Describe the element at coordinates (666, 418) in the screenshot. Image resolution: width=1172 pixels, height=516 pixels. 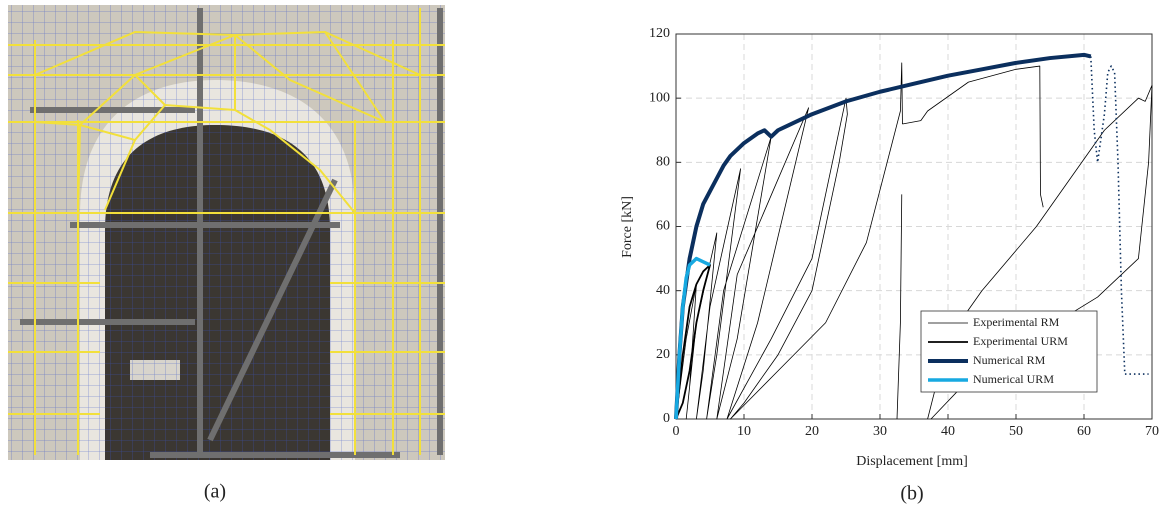
I see `y-tick-label: 0` at that location.